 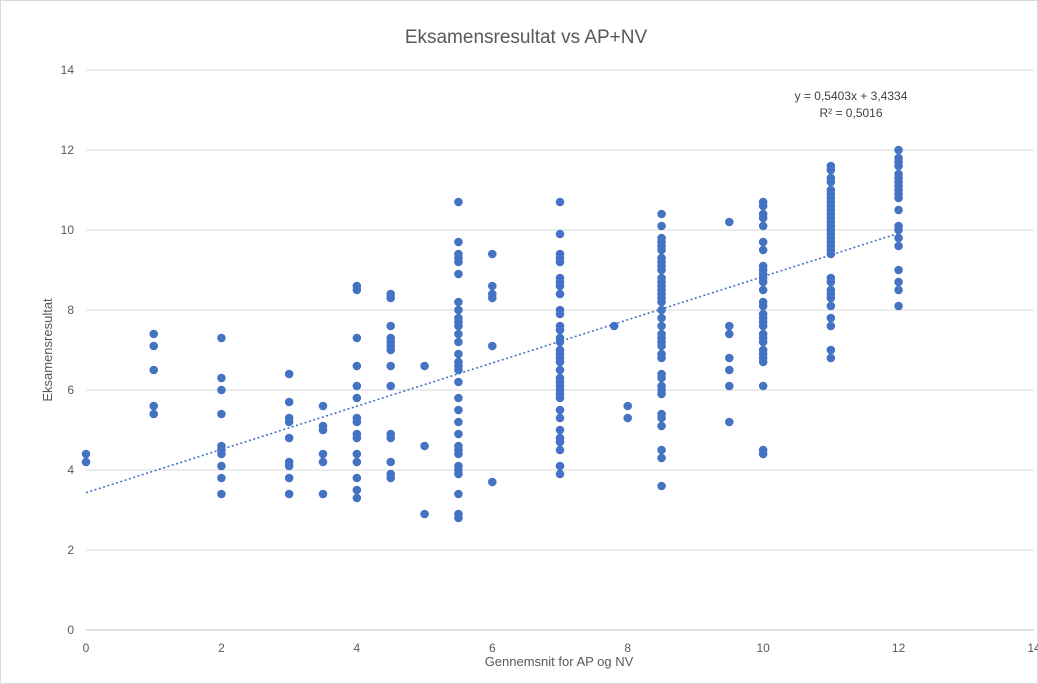 I want to click on y-tick-label: 10, so click(x=68, y=230).